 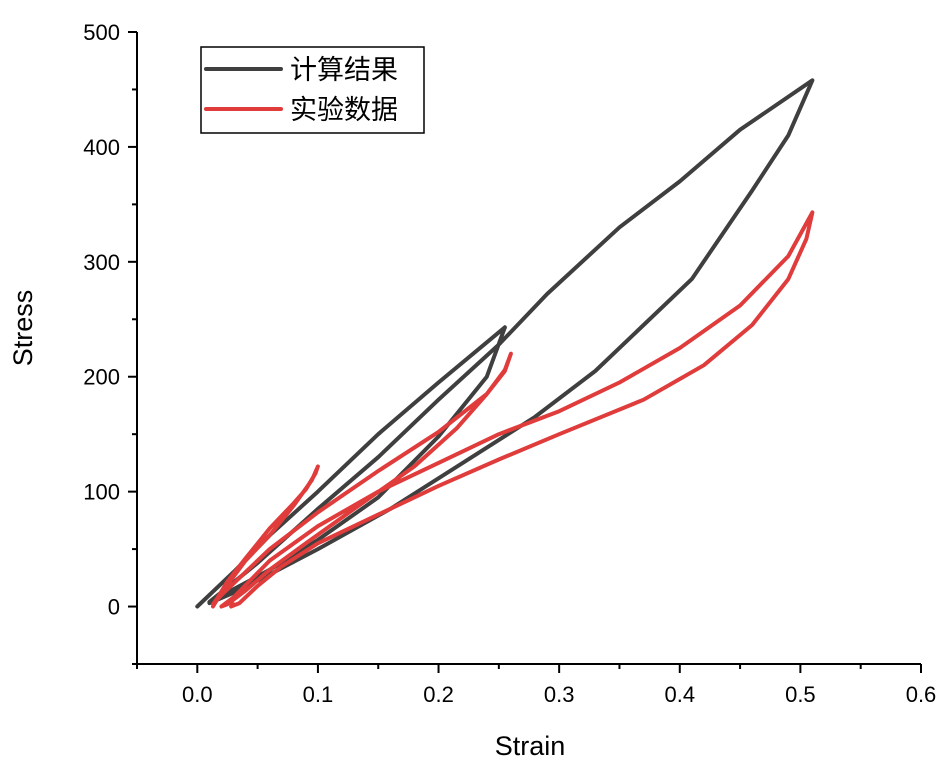 What do you see at coordinates (318, 694) in the screenshot?
I see `x-tick-label: 0.1` at bounding box center [318, 694].